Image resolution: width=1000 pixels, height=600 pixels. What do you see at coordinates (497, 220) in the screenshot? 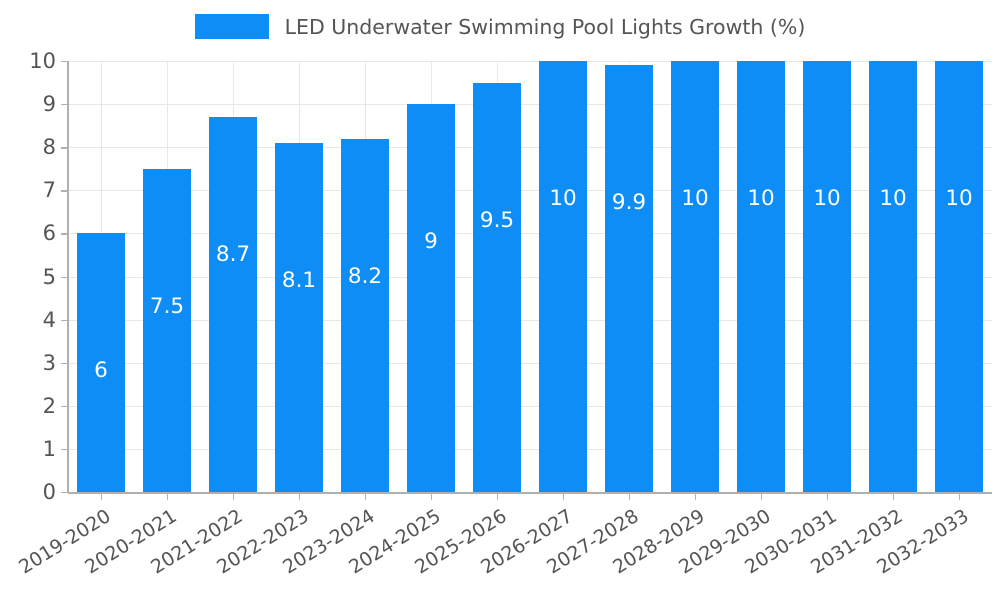
I see `bar-value-label: 9.5` at bounding box center [497, 220].